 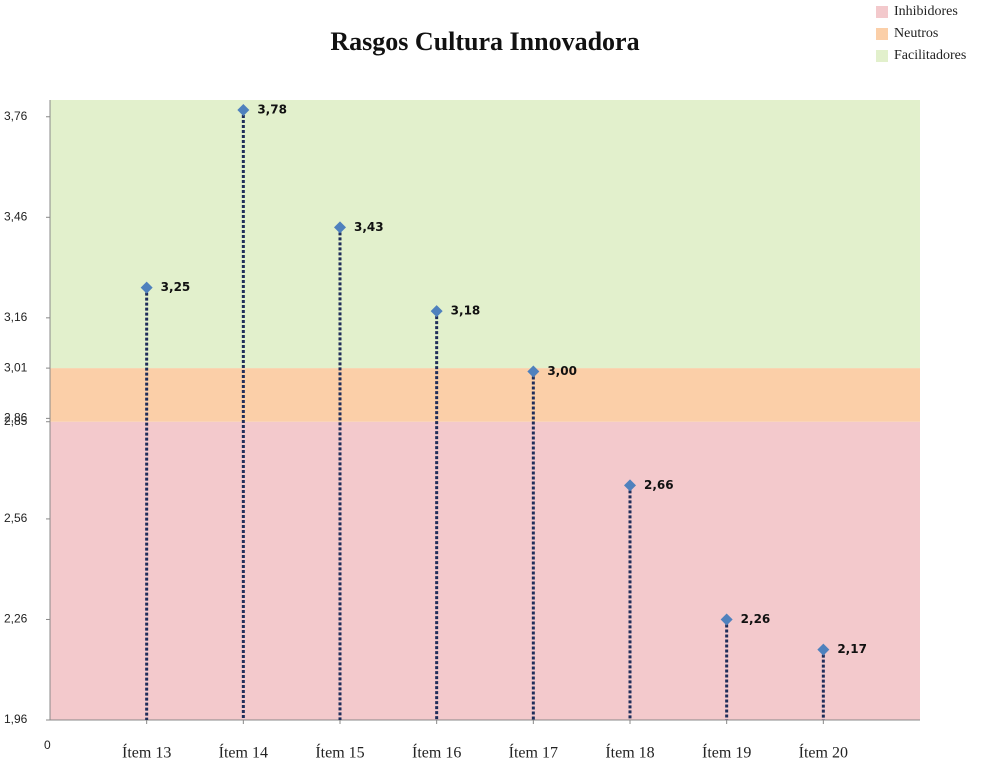 I want to click on y-tick-label: 2,85, so click(x=16, y=421).